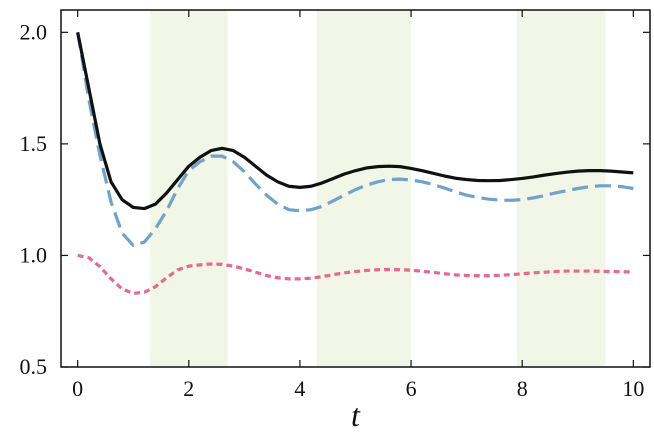  I want to click on x-tick-label: 10, so click(633, 388).